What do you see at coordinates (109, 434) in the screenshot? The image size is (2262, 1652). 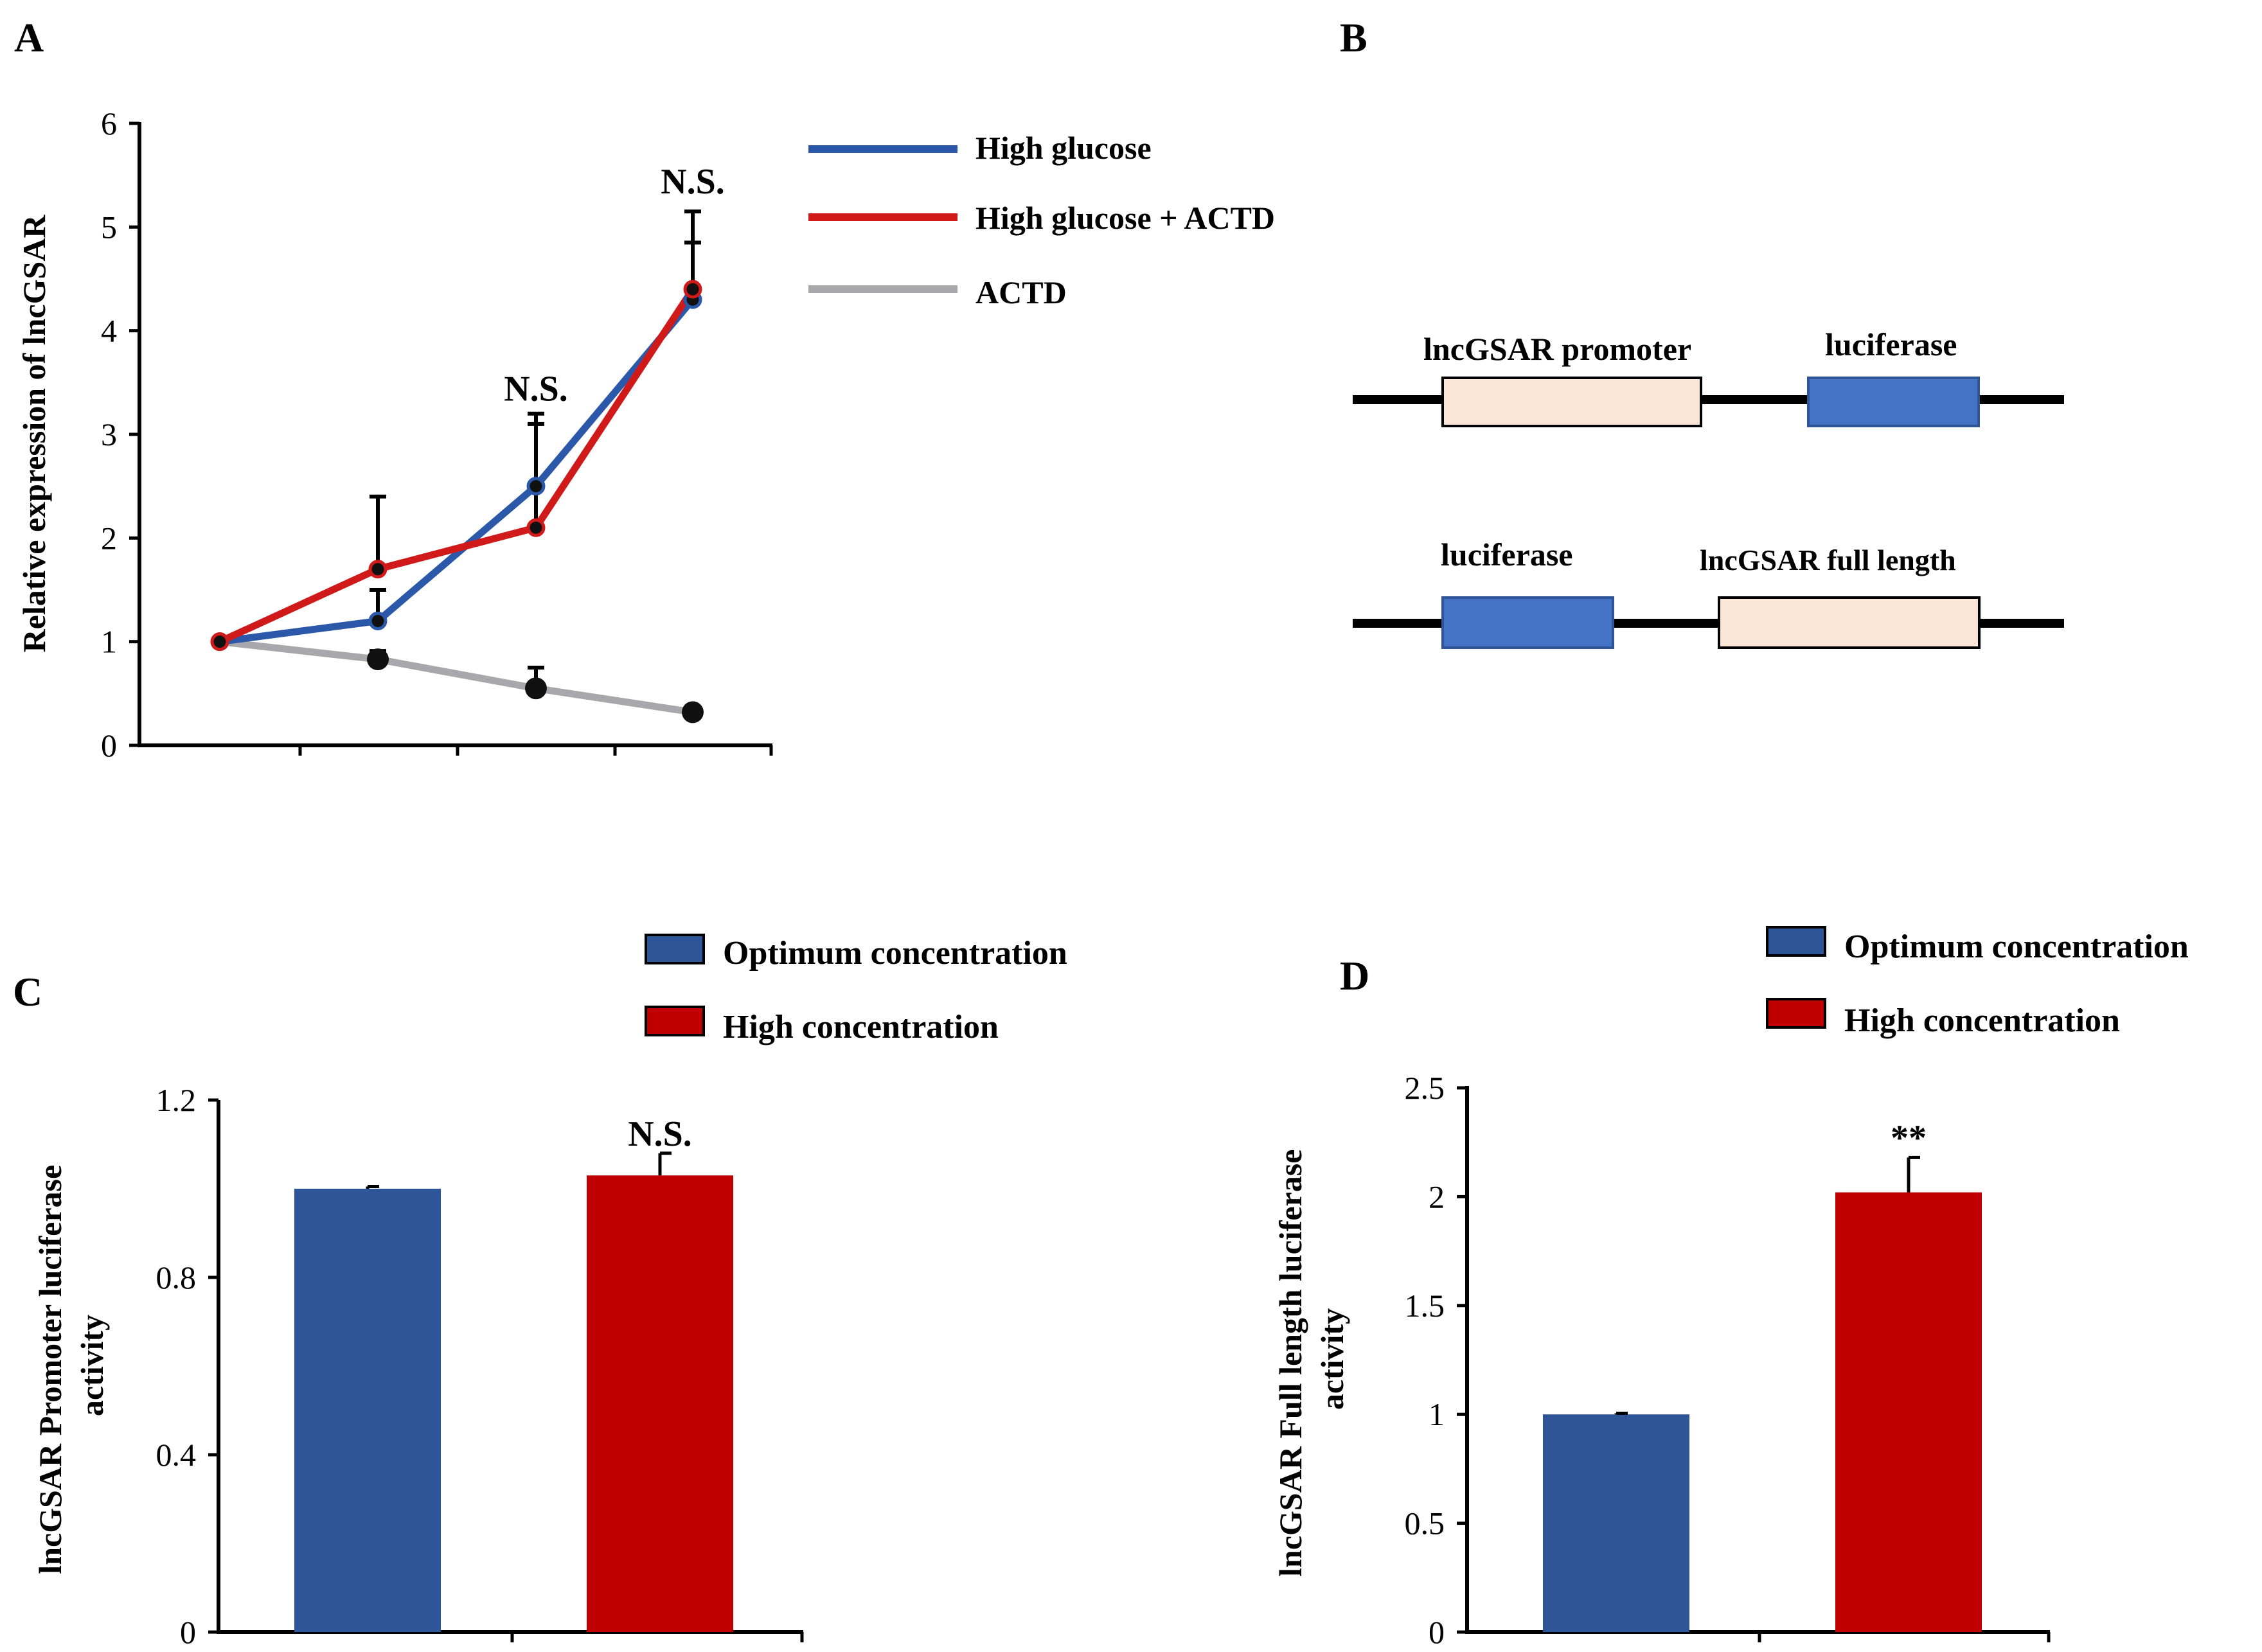 I see `chart-a-y-tick-label: 3` at bounding box center [109, 434].